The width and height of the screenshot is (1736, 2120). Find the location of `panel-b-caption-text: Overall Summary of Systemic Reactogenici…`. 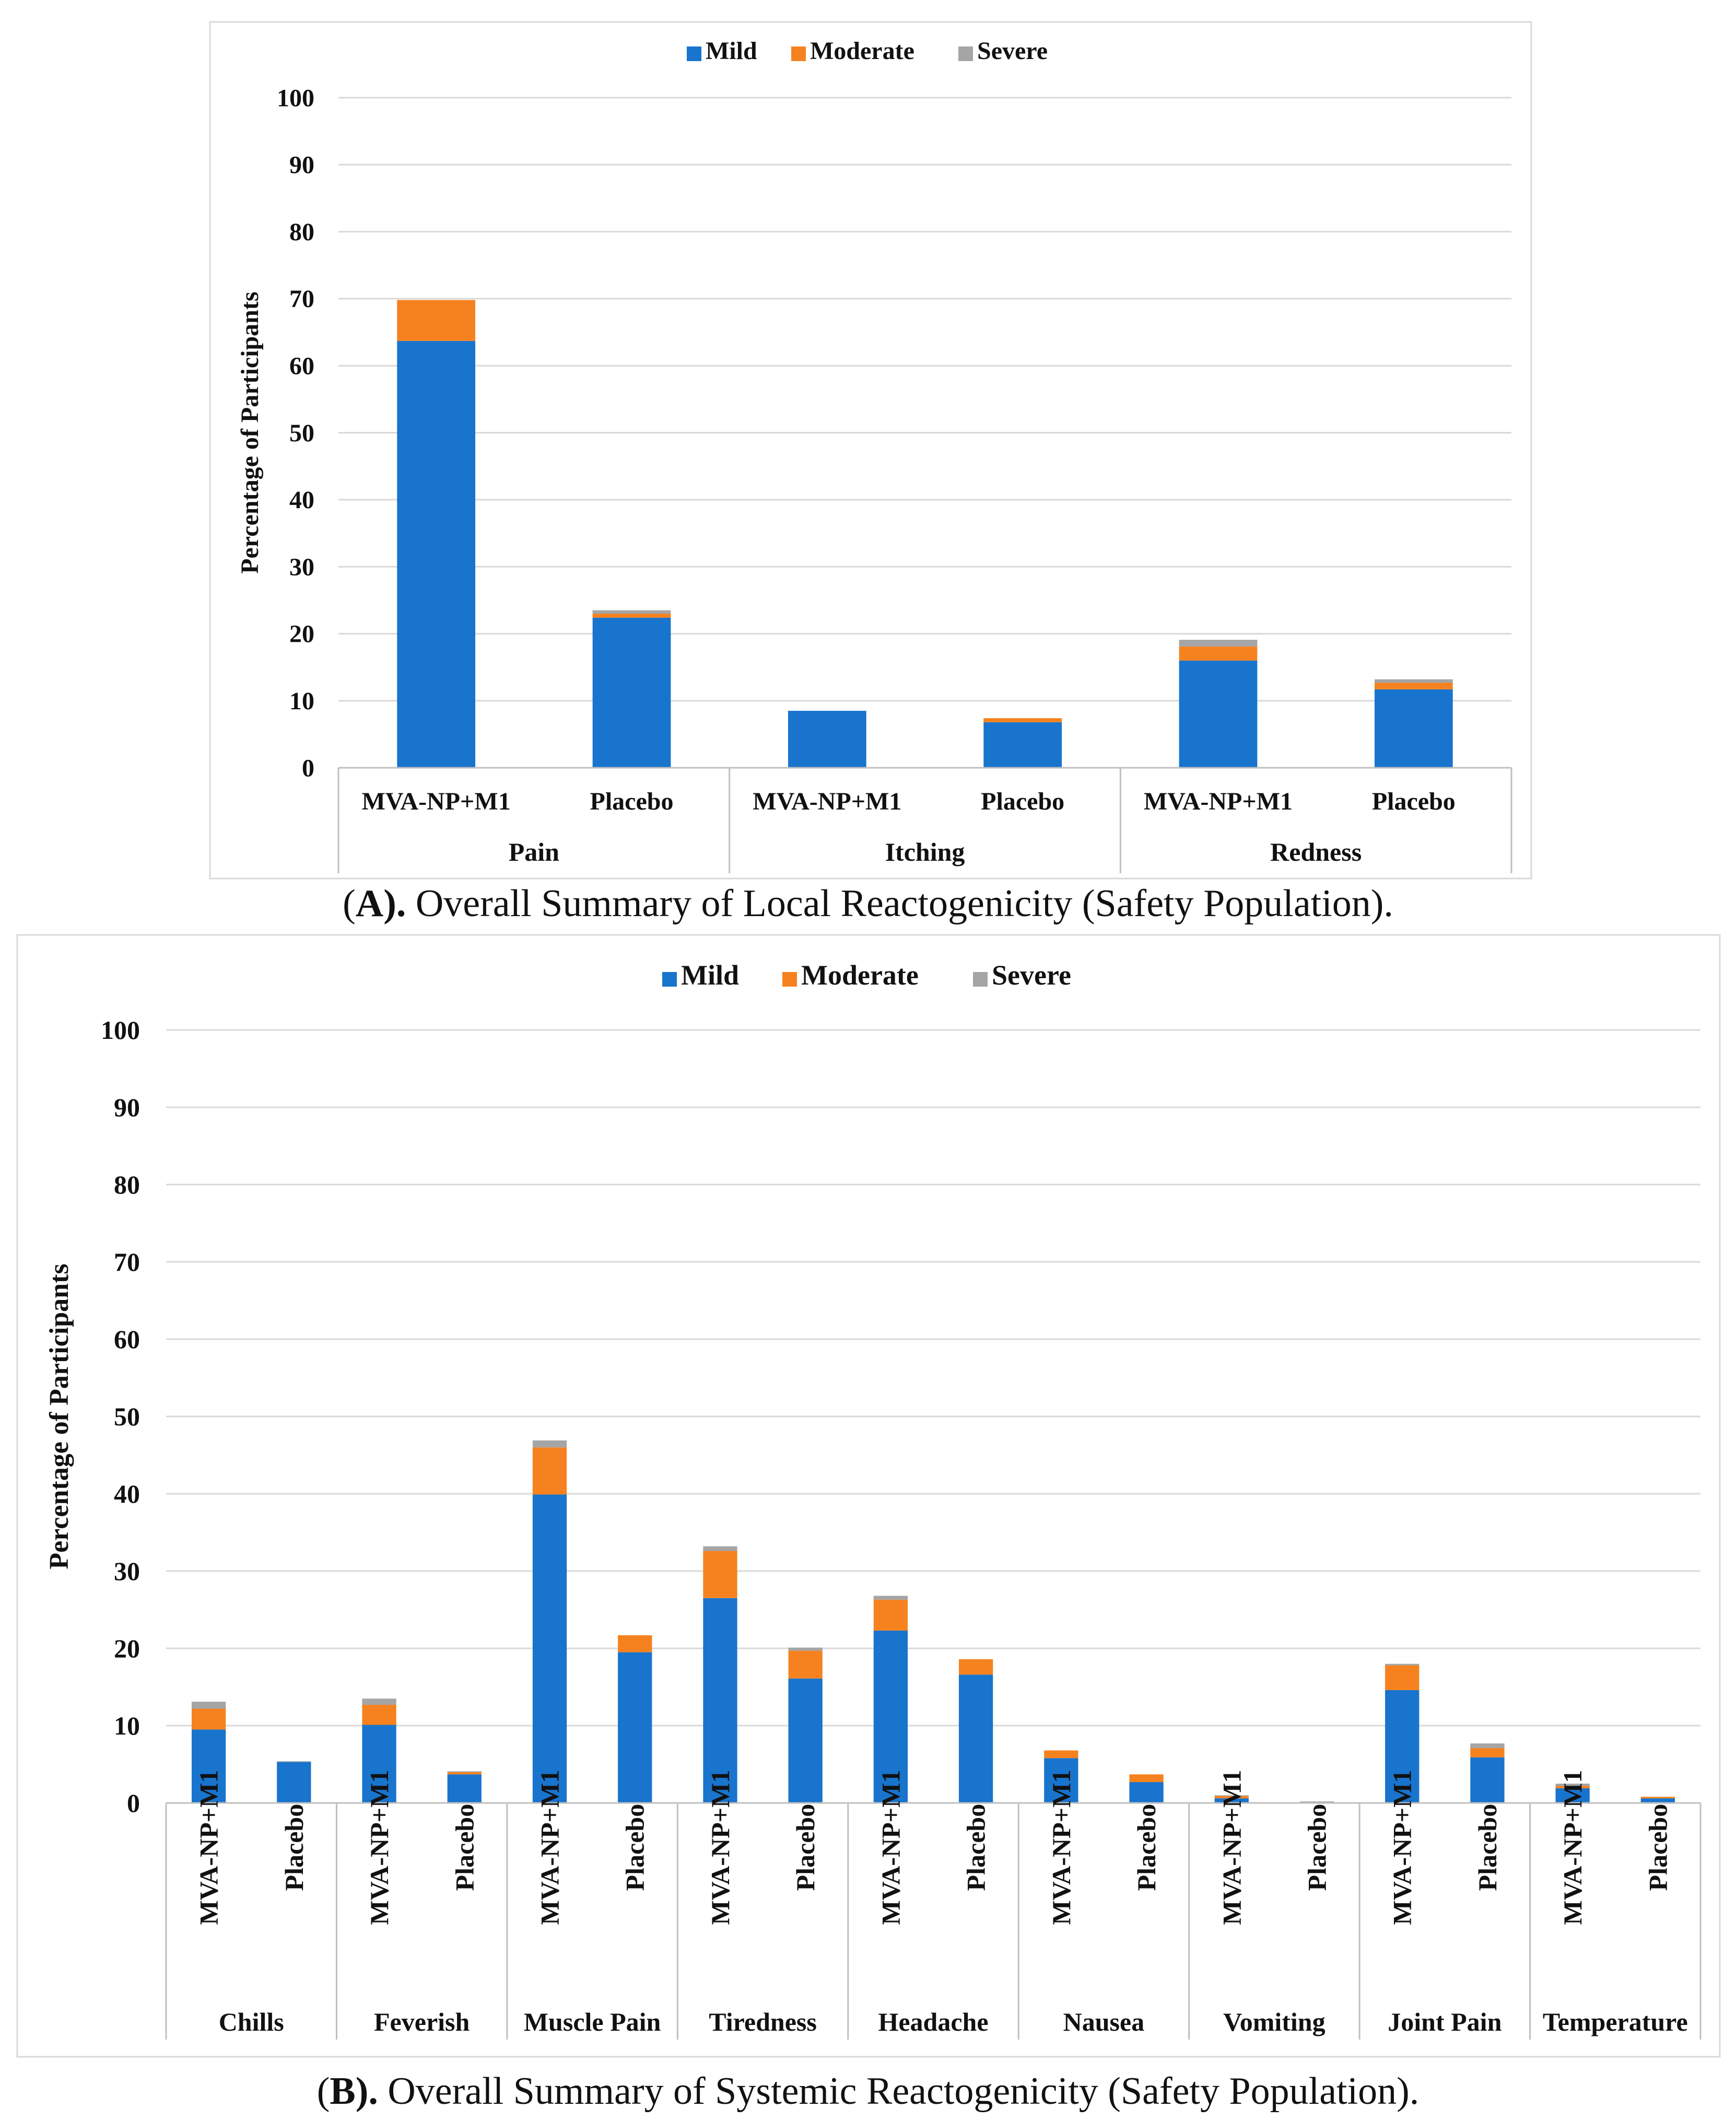

panel-b-caption-text: Overall Summary of Systemic Reactogenici… is located at coordinates (899, 2091).